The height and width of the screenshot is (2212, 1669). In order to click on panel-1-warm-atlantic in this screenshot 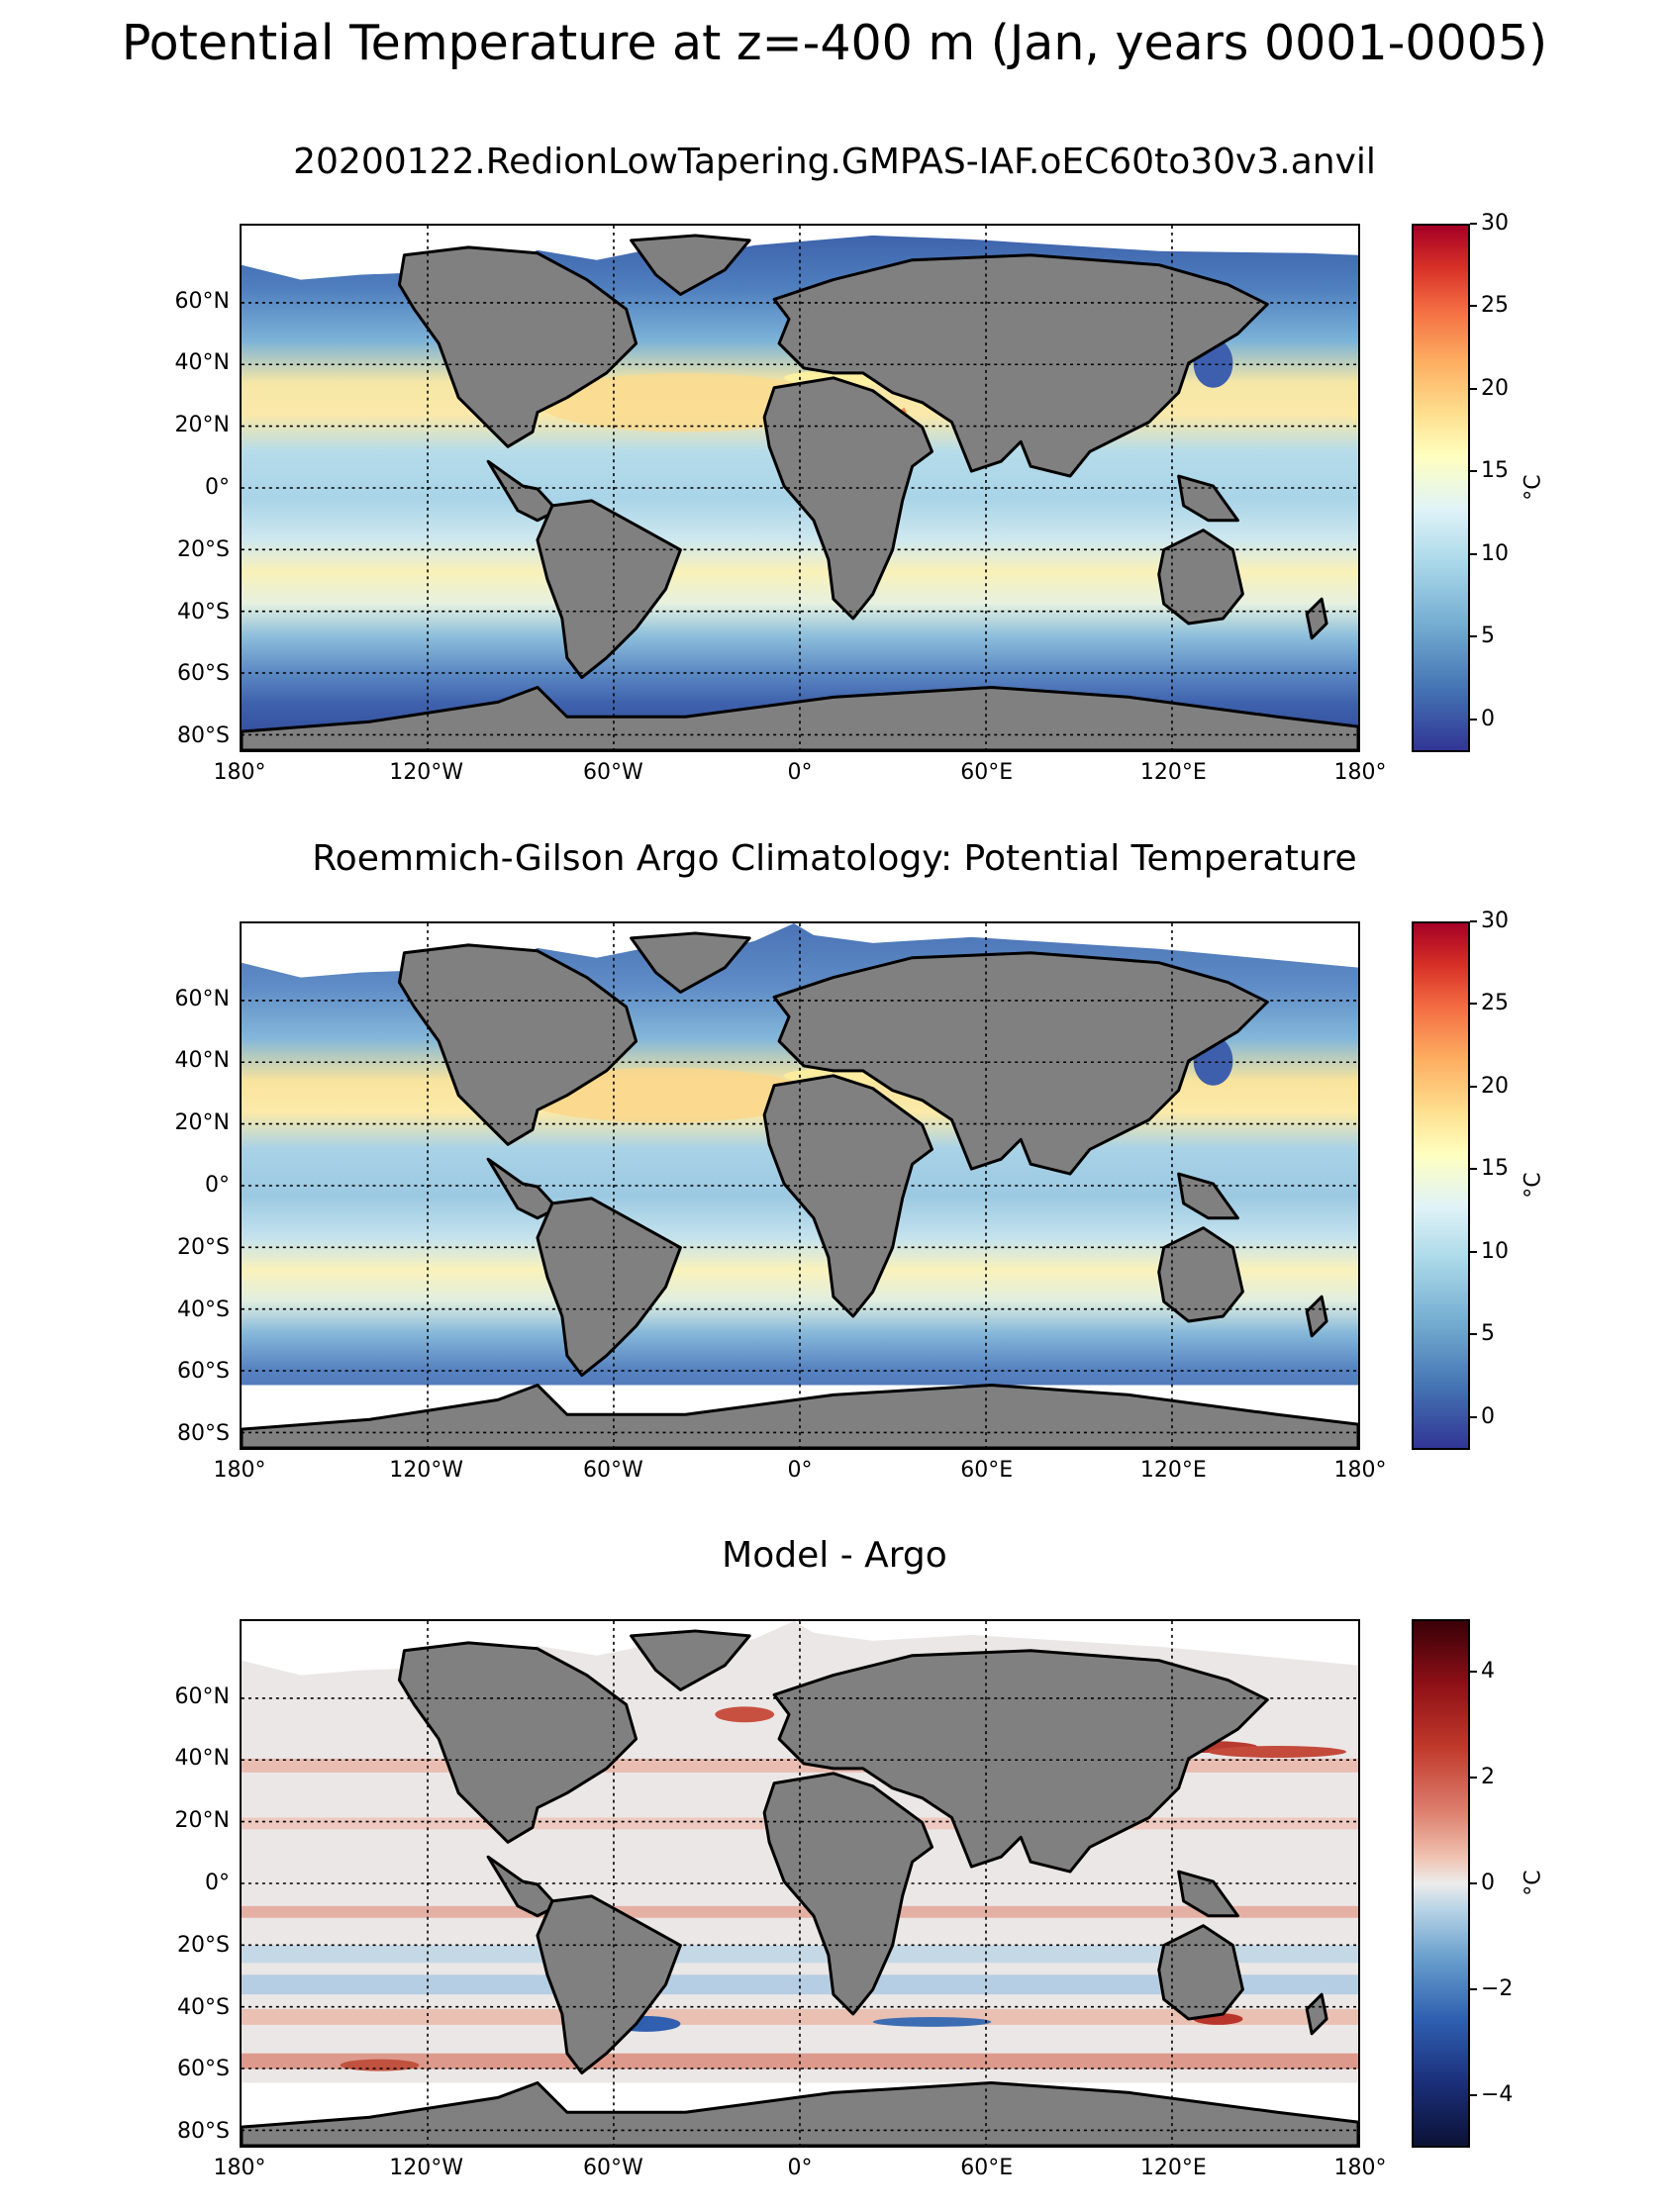, I will do `click(685, 402)`.